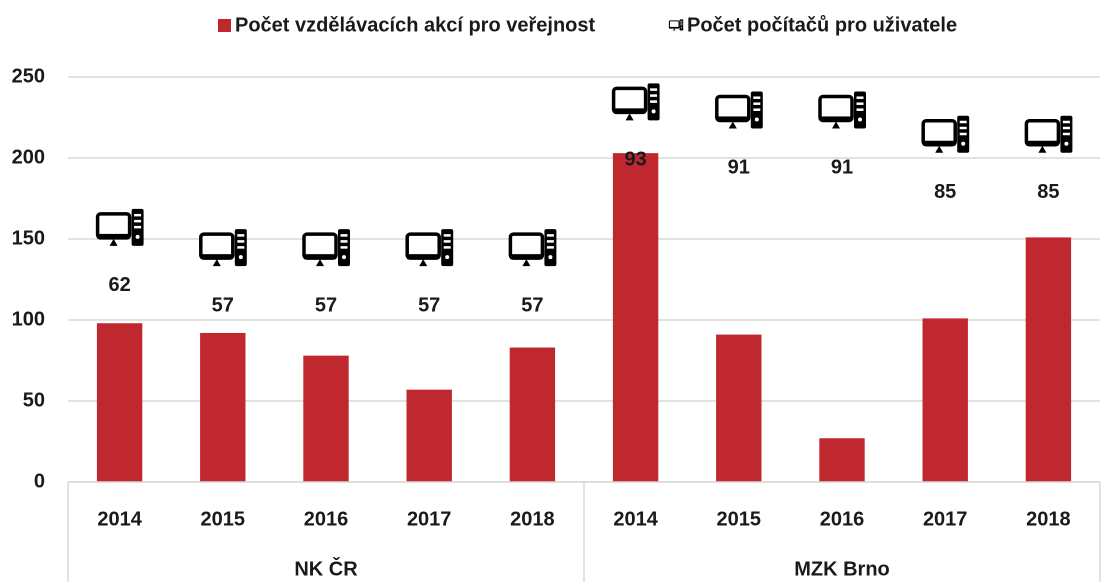  I want to click on data-label: 85, so click(1048, 192).